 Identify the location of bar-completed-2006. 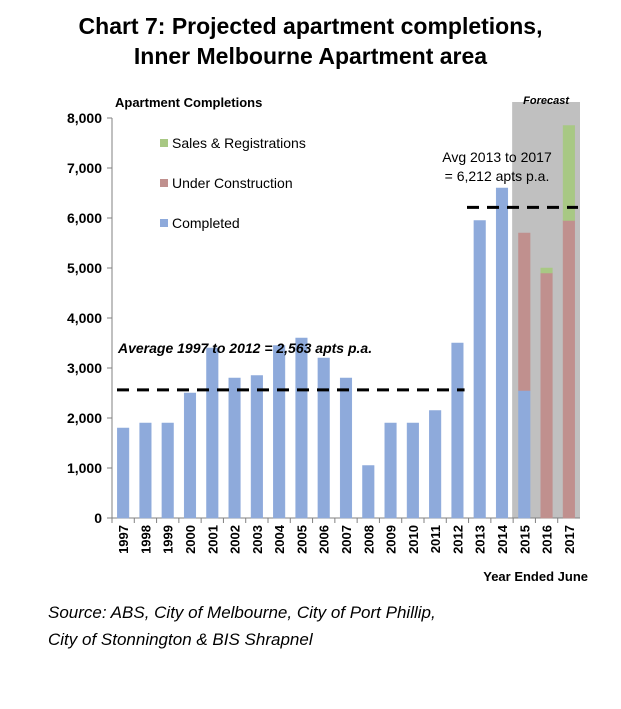
(323, 438).